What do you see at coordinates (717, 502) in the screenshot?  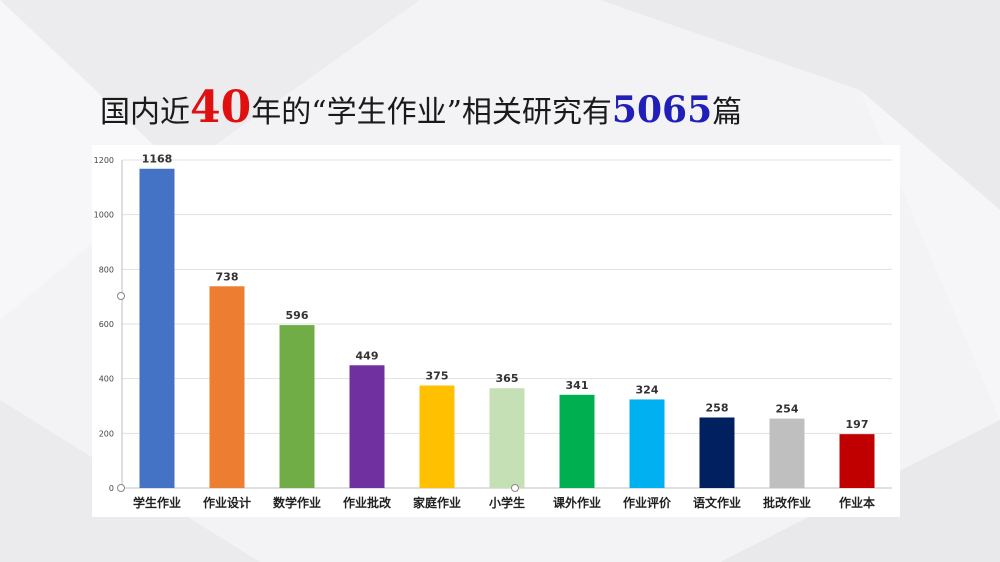 I see `x-tick-label: 语文作业` at bounding box center [717, 502].